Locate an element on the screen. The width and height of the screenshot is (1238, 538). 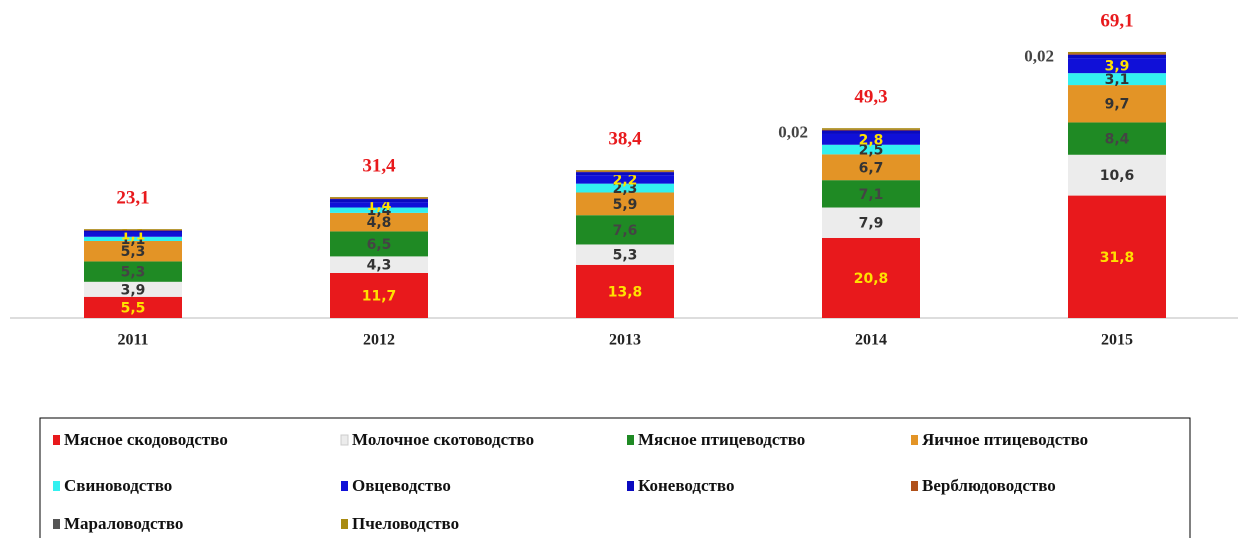
x-tick-label: 2013 is located at coordinates (625, 340).